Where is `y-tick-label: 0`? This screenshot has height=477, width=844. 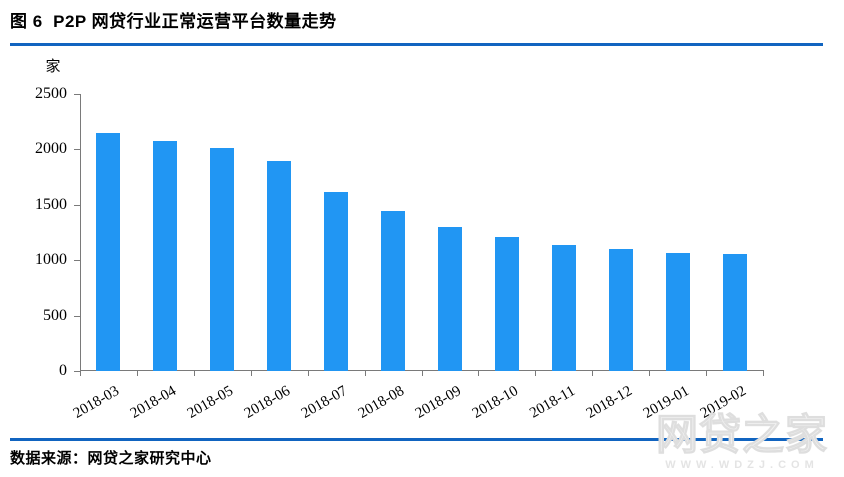
y-tick-label: 0 is located at coordinates (63, 370).